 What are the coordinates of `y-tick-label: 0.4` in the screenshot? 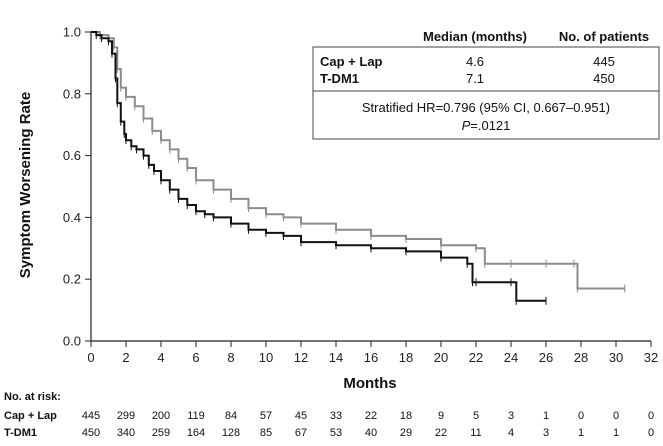 It's located at (72, 217).